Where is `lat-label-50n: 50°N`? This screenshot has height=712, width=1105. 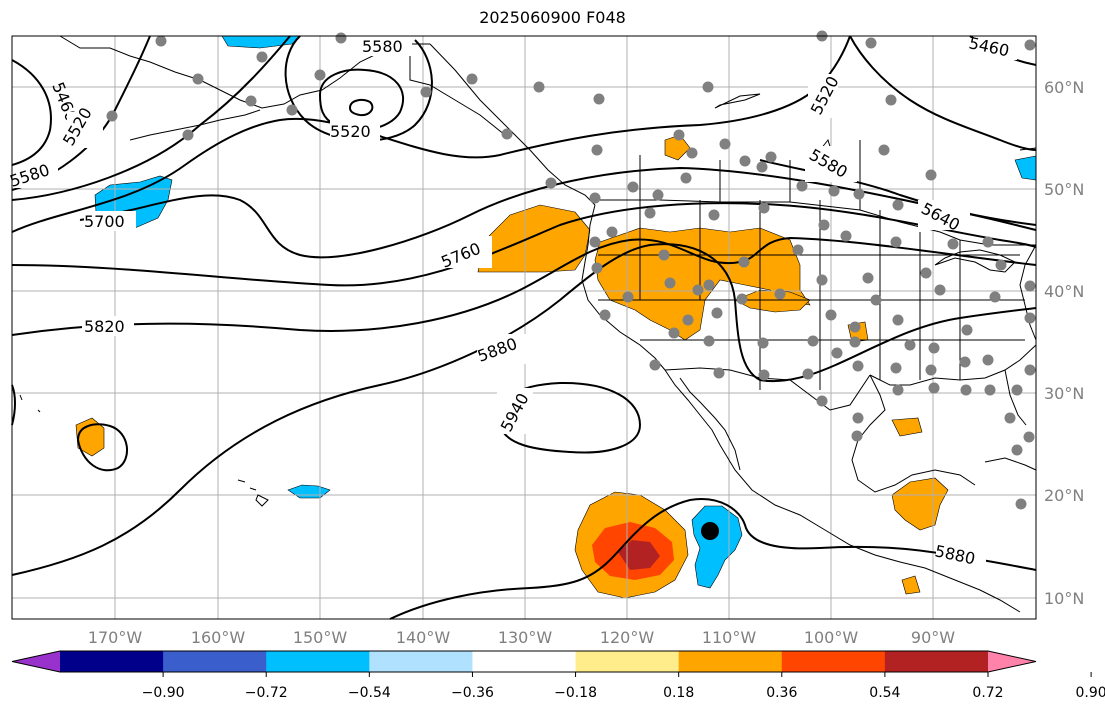
lat-label-50n: 50°N is located at coordinates (1064, 189).